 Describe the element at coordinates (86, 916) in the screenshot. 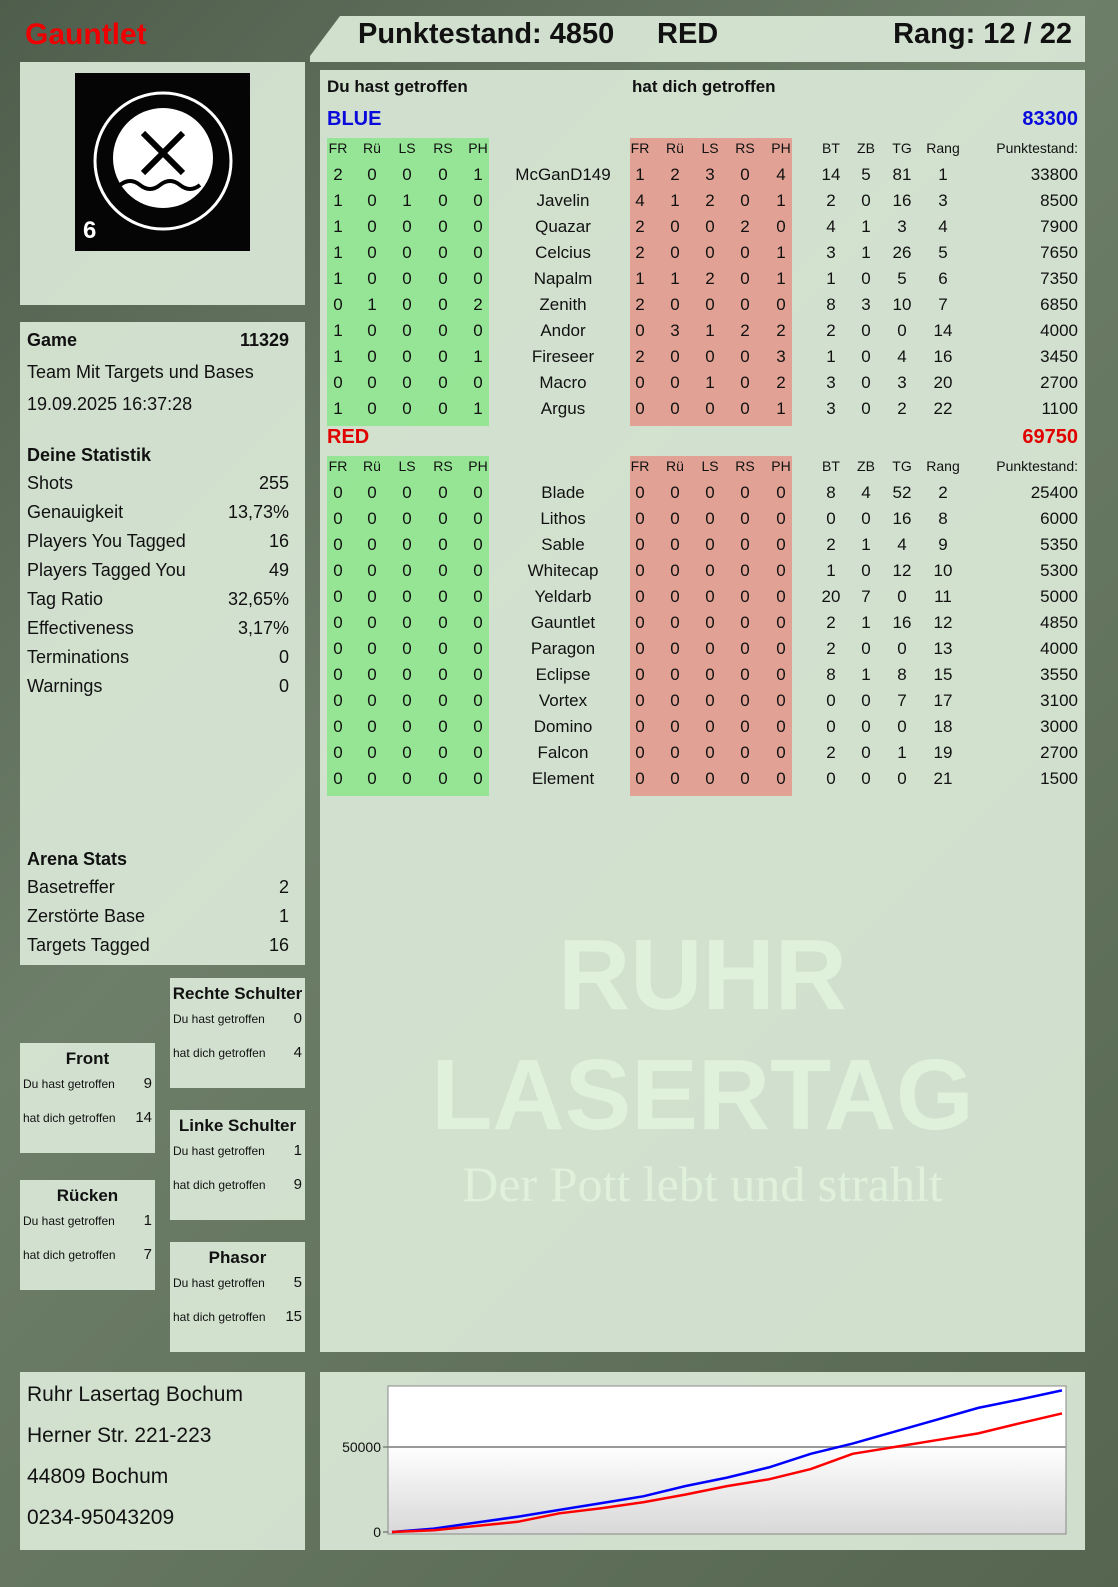

I see `arena-stat-label: Zerstörte Base` at that location.